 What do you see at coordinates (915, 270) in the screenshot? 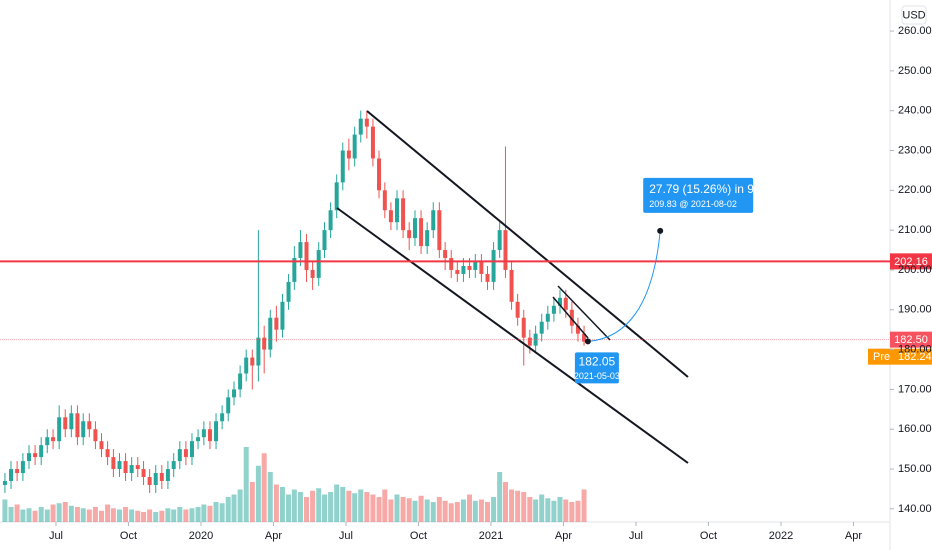
I see `y-tick-label: 200.00` at bounding box center [915, 270].